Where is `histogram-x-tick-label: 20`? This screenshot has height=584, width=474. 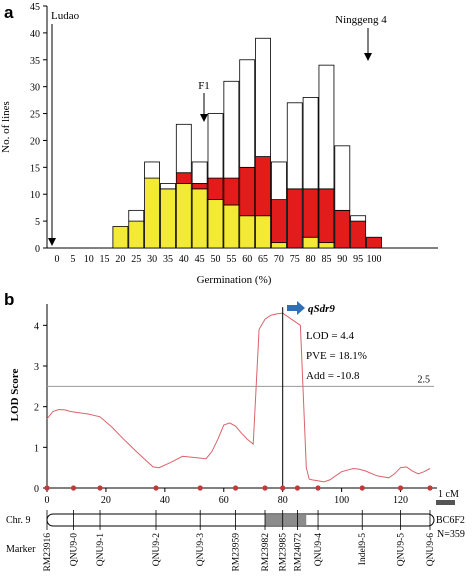
histogram-x-tick-label: 20 is located at coordinates (120, 259).